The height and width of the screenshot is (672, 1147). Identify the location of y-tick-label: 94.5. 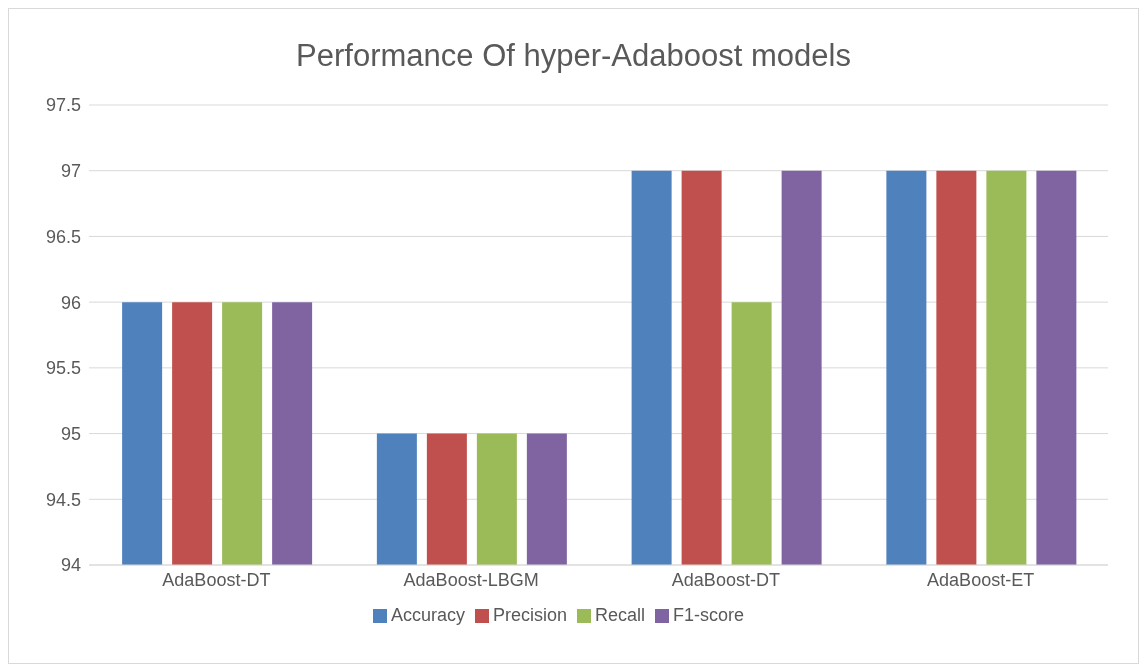
(63, 499).